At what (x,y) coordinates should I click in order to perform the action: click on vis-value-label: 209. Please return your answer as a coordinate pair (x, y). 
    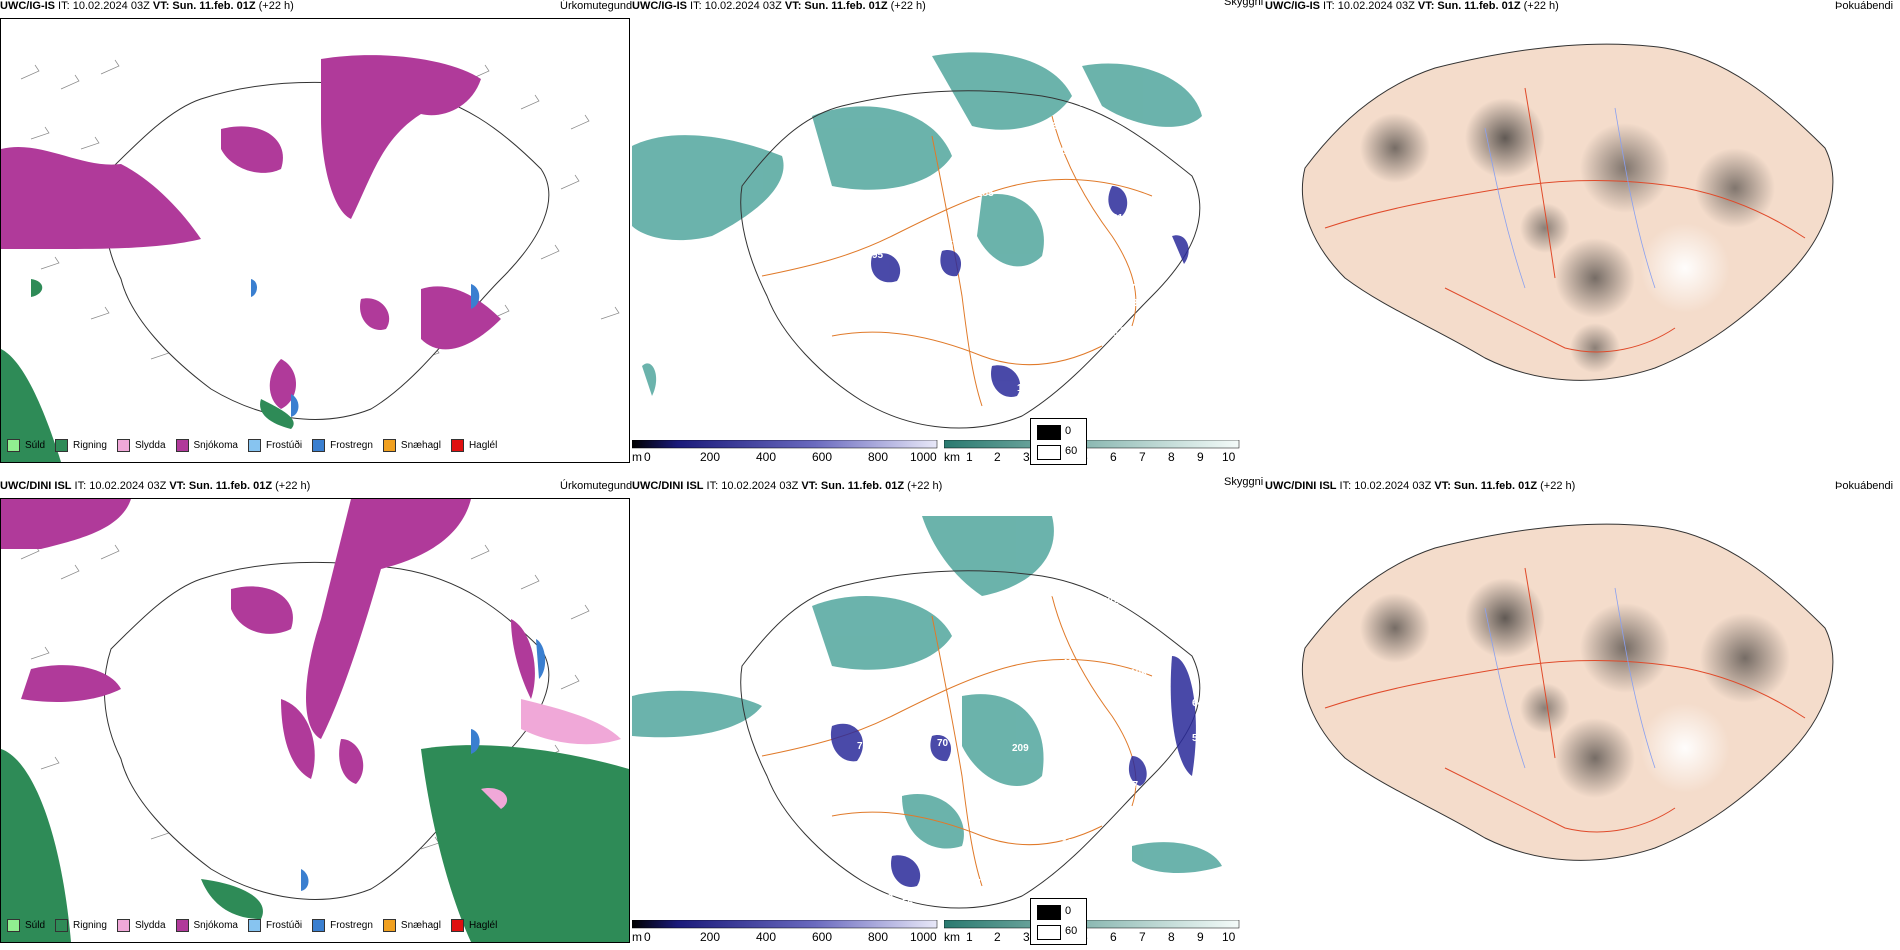
    Looking at the image, I should click on (1020, 748).